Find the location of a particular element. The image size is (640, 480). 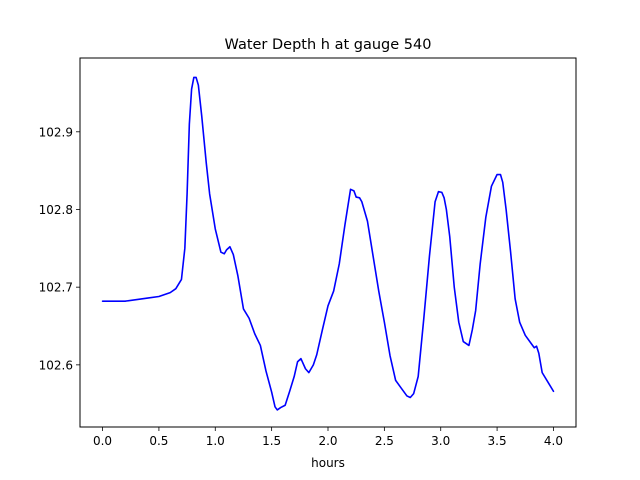

y-tick-label: 102.7 is located at coordinates (56, 288).